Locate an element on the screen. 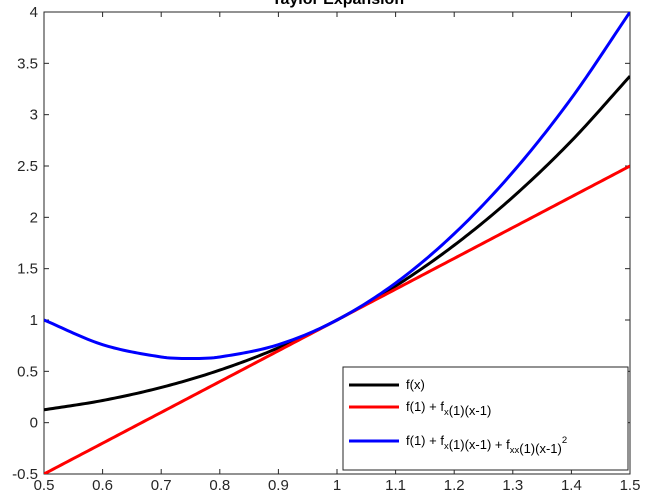  y-tick-label: 2 is located at coordinates (34, 217).